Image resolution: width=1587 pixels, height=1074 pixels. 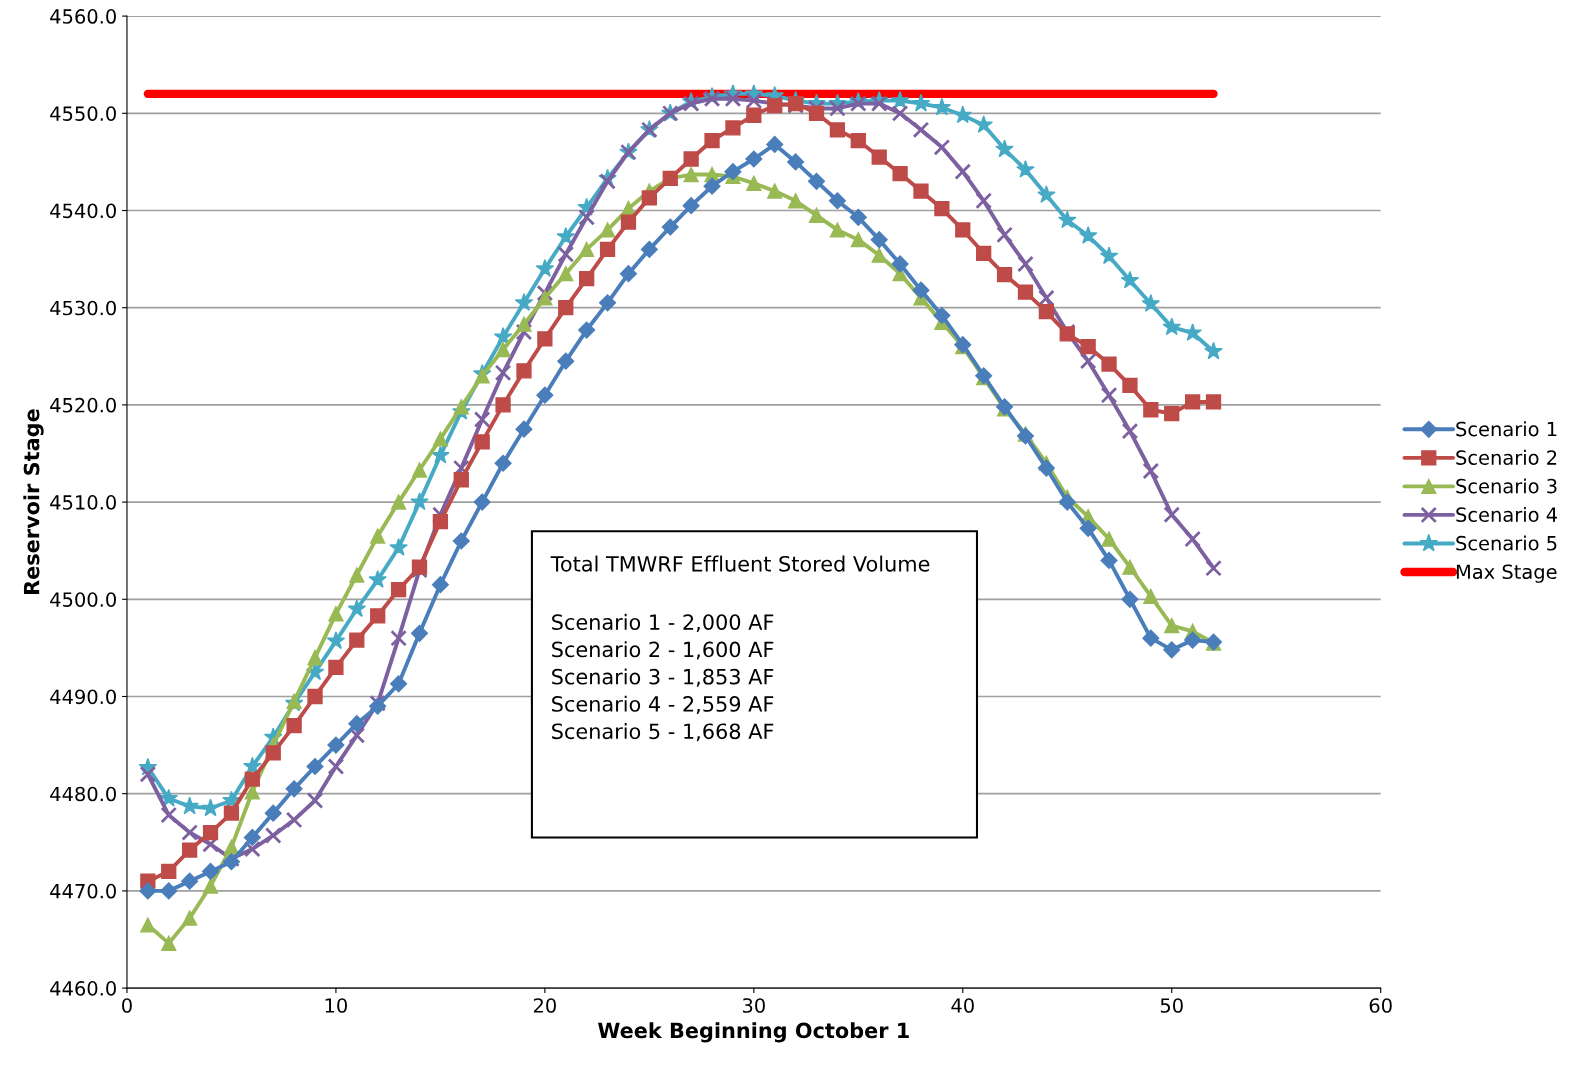 What do you see at coordinates (83, 794) in the screenshot?
I see `y-tick-label: 4480.0` at bounding box center [83, 794].